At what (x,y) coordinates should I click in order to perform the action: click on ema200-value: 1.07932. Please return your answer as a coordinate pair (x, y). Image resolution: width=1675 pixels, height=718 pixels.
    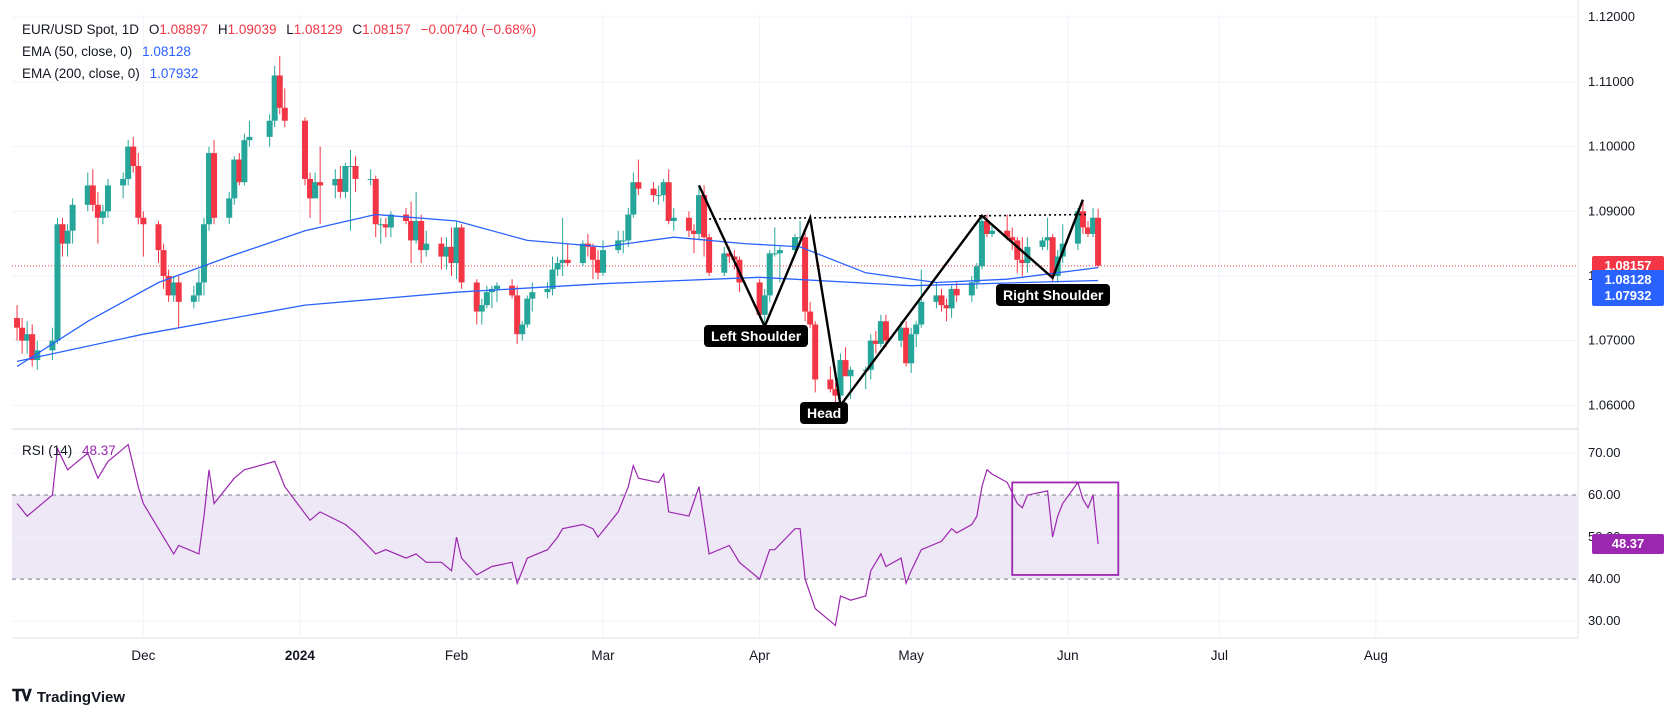
    Looking at the image, I should click on (174, 73).